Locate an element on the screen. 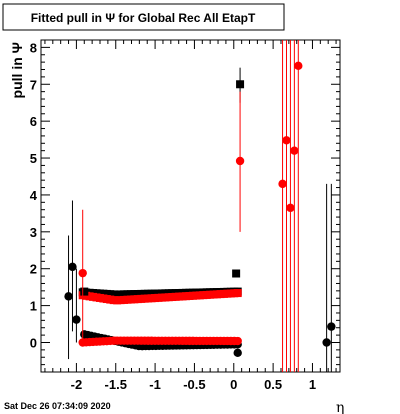 The height and width of the screenshot is (414, 400). band-point-red-lower is located at coordinates (237, 341).